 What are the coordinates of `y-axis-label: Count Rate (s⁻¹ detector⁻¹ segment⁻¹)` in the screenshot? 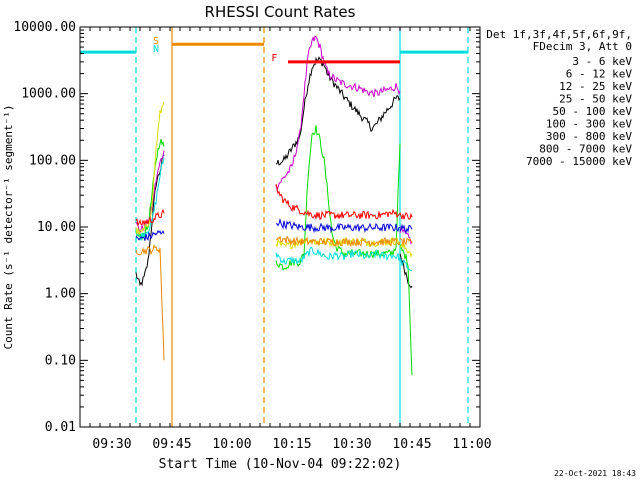 It's located at (8, 226).